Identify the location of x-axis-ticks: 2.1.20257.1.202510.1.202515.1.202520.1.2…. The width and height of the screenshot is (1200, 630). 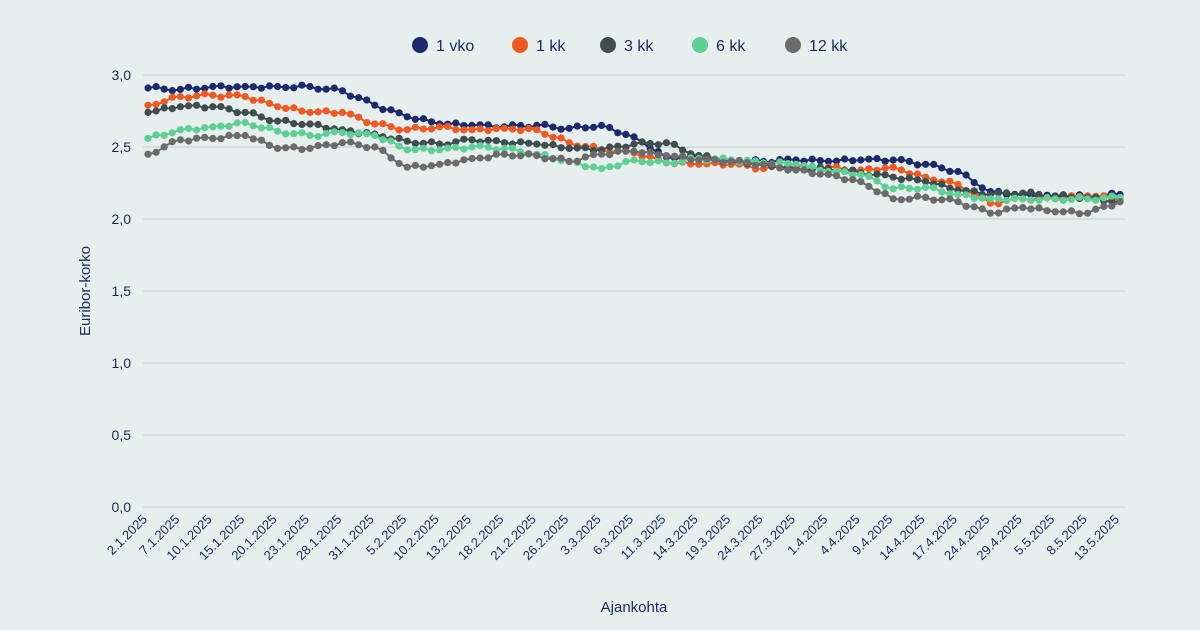
(613, 538).